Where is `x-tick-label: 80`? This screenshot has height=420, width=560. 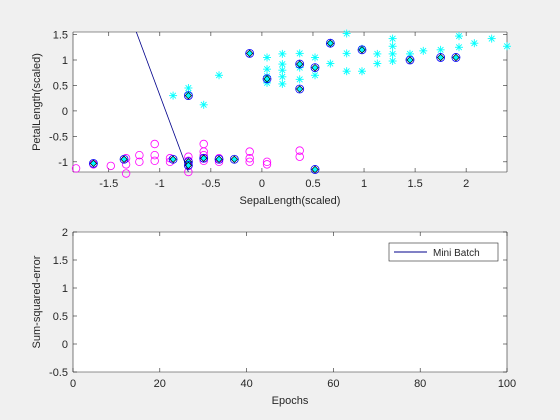
x-tick-label: 80 is located at coordinates (420, 384).